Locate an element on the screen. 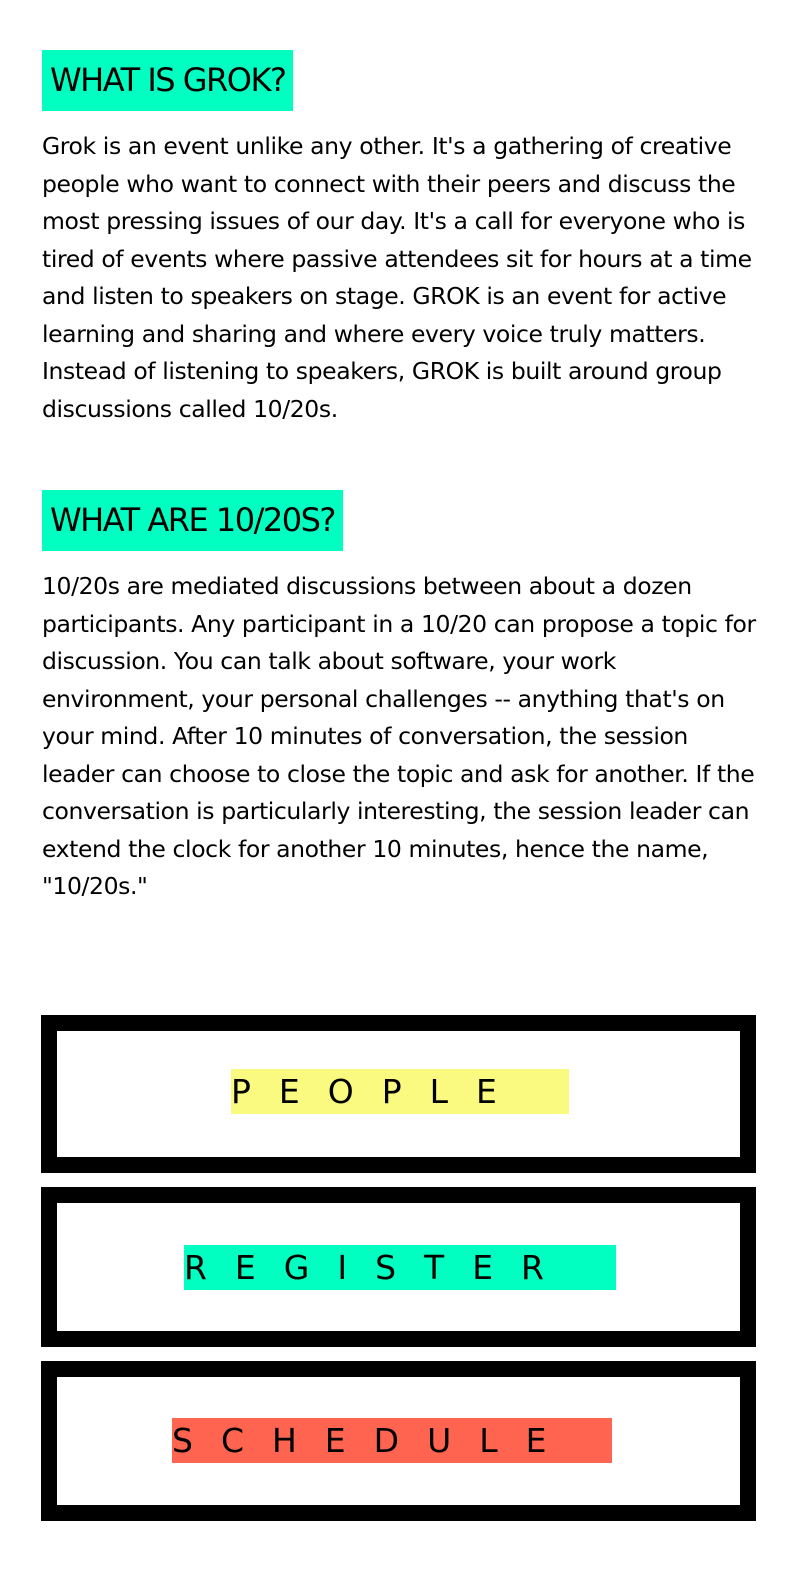 This screenshot has height=1588, width=808. people-button: PEOPLE is located at coordinates (398, 1094).